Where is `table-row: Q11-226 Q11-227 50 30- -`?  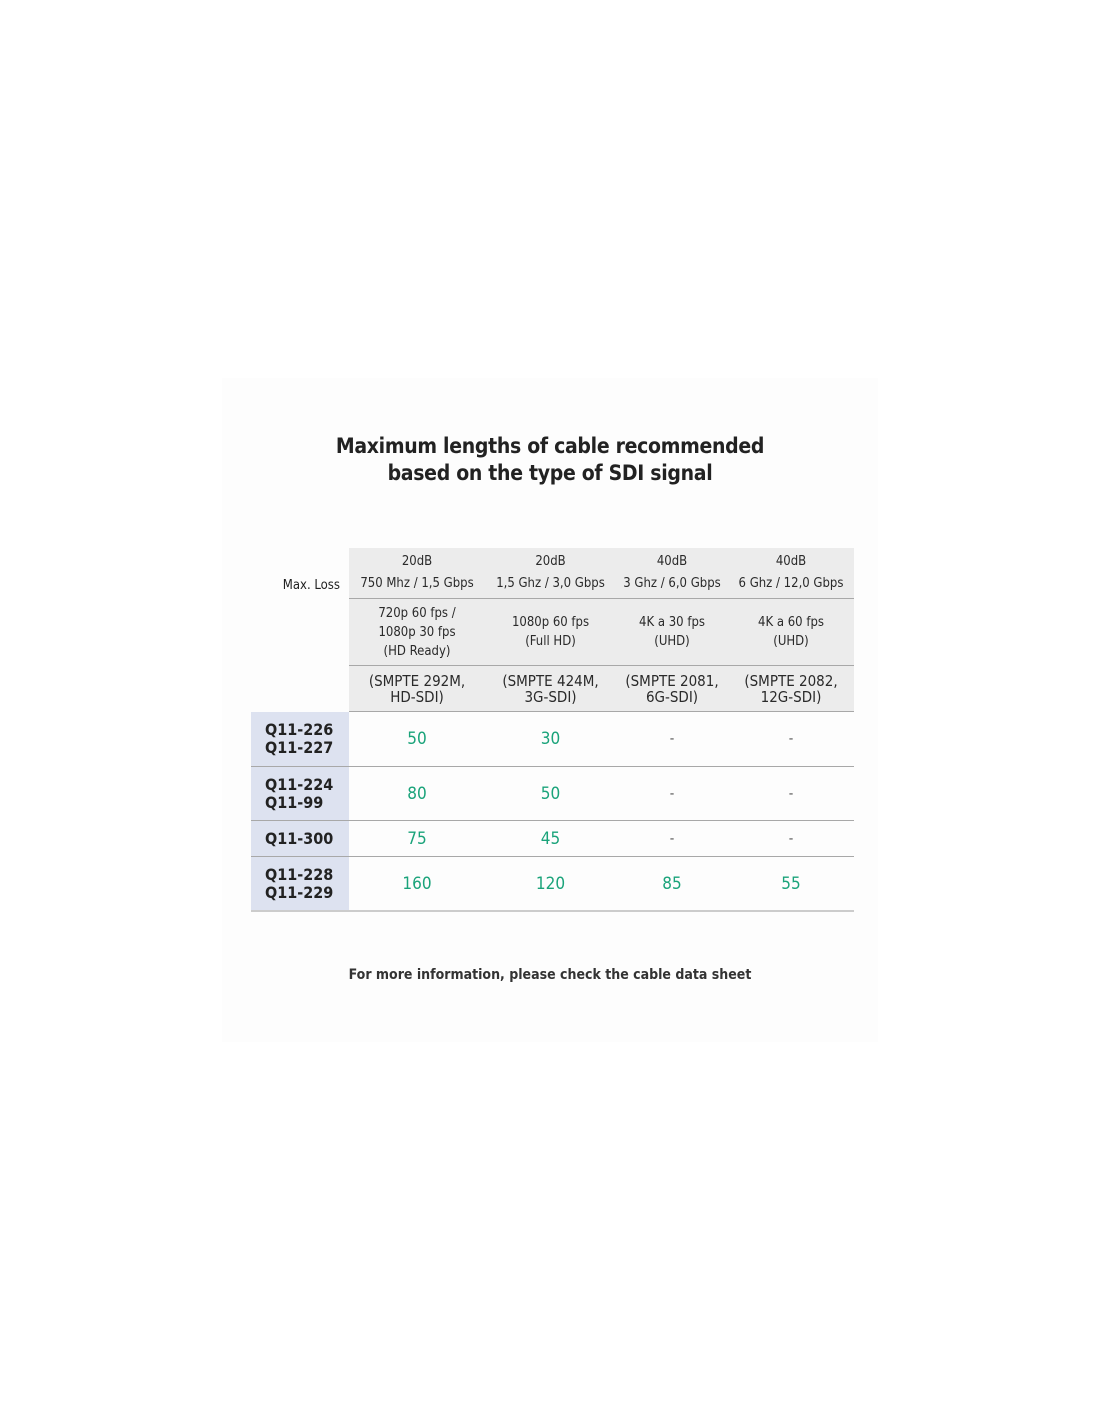 table-row: Q11-226 Q11-227 50 30- - is located at coordinates (552, 739).